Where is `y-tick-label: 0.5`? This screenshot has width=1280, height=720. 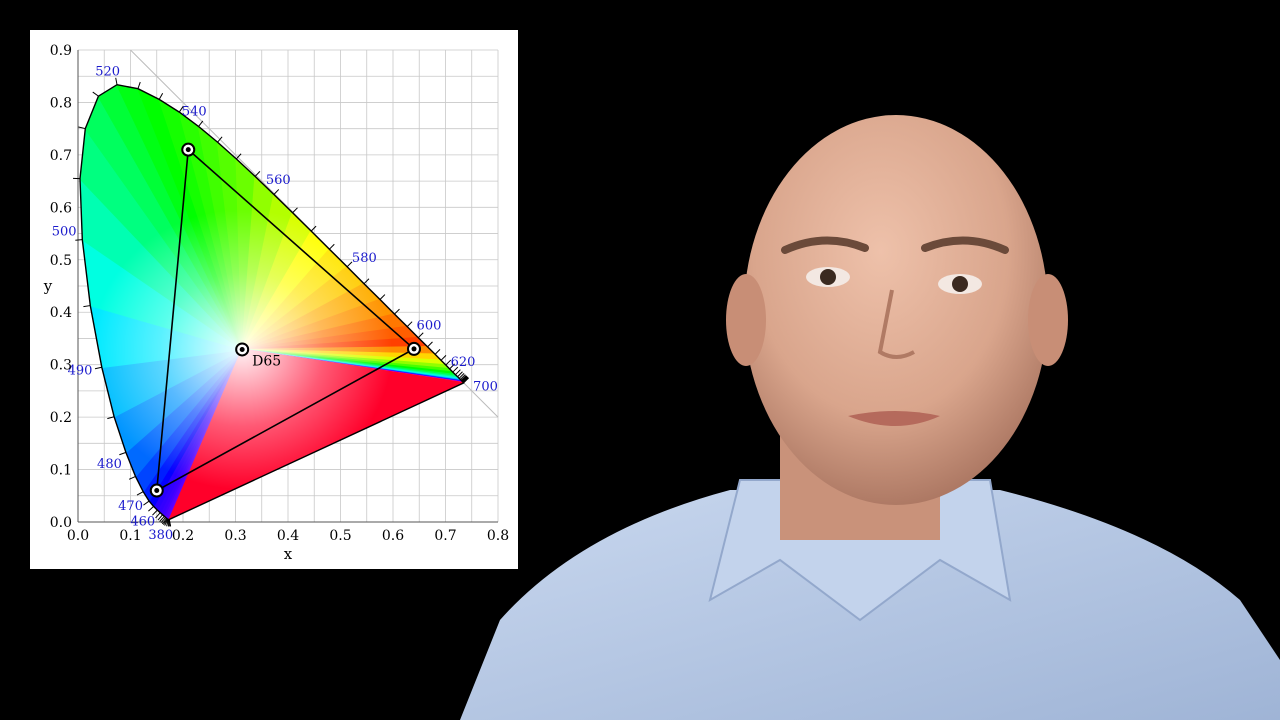
y-tick-label: 0.5 is located at coordinates (61, 261).